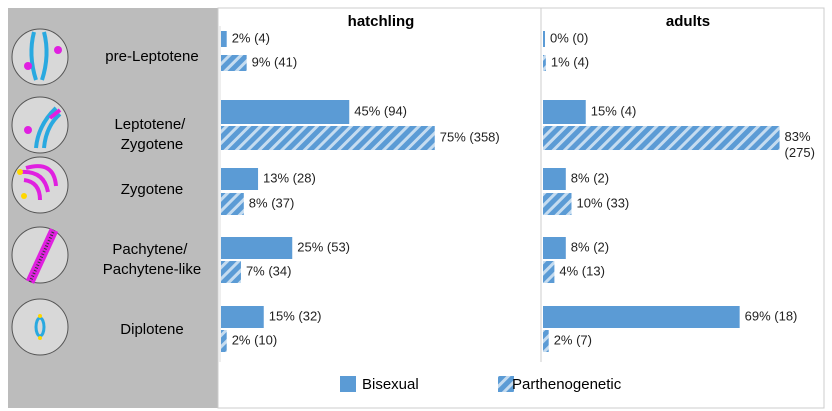  I want to click on value-label: 83% (275), so click(800, 144).